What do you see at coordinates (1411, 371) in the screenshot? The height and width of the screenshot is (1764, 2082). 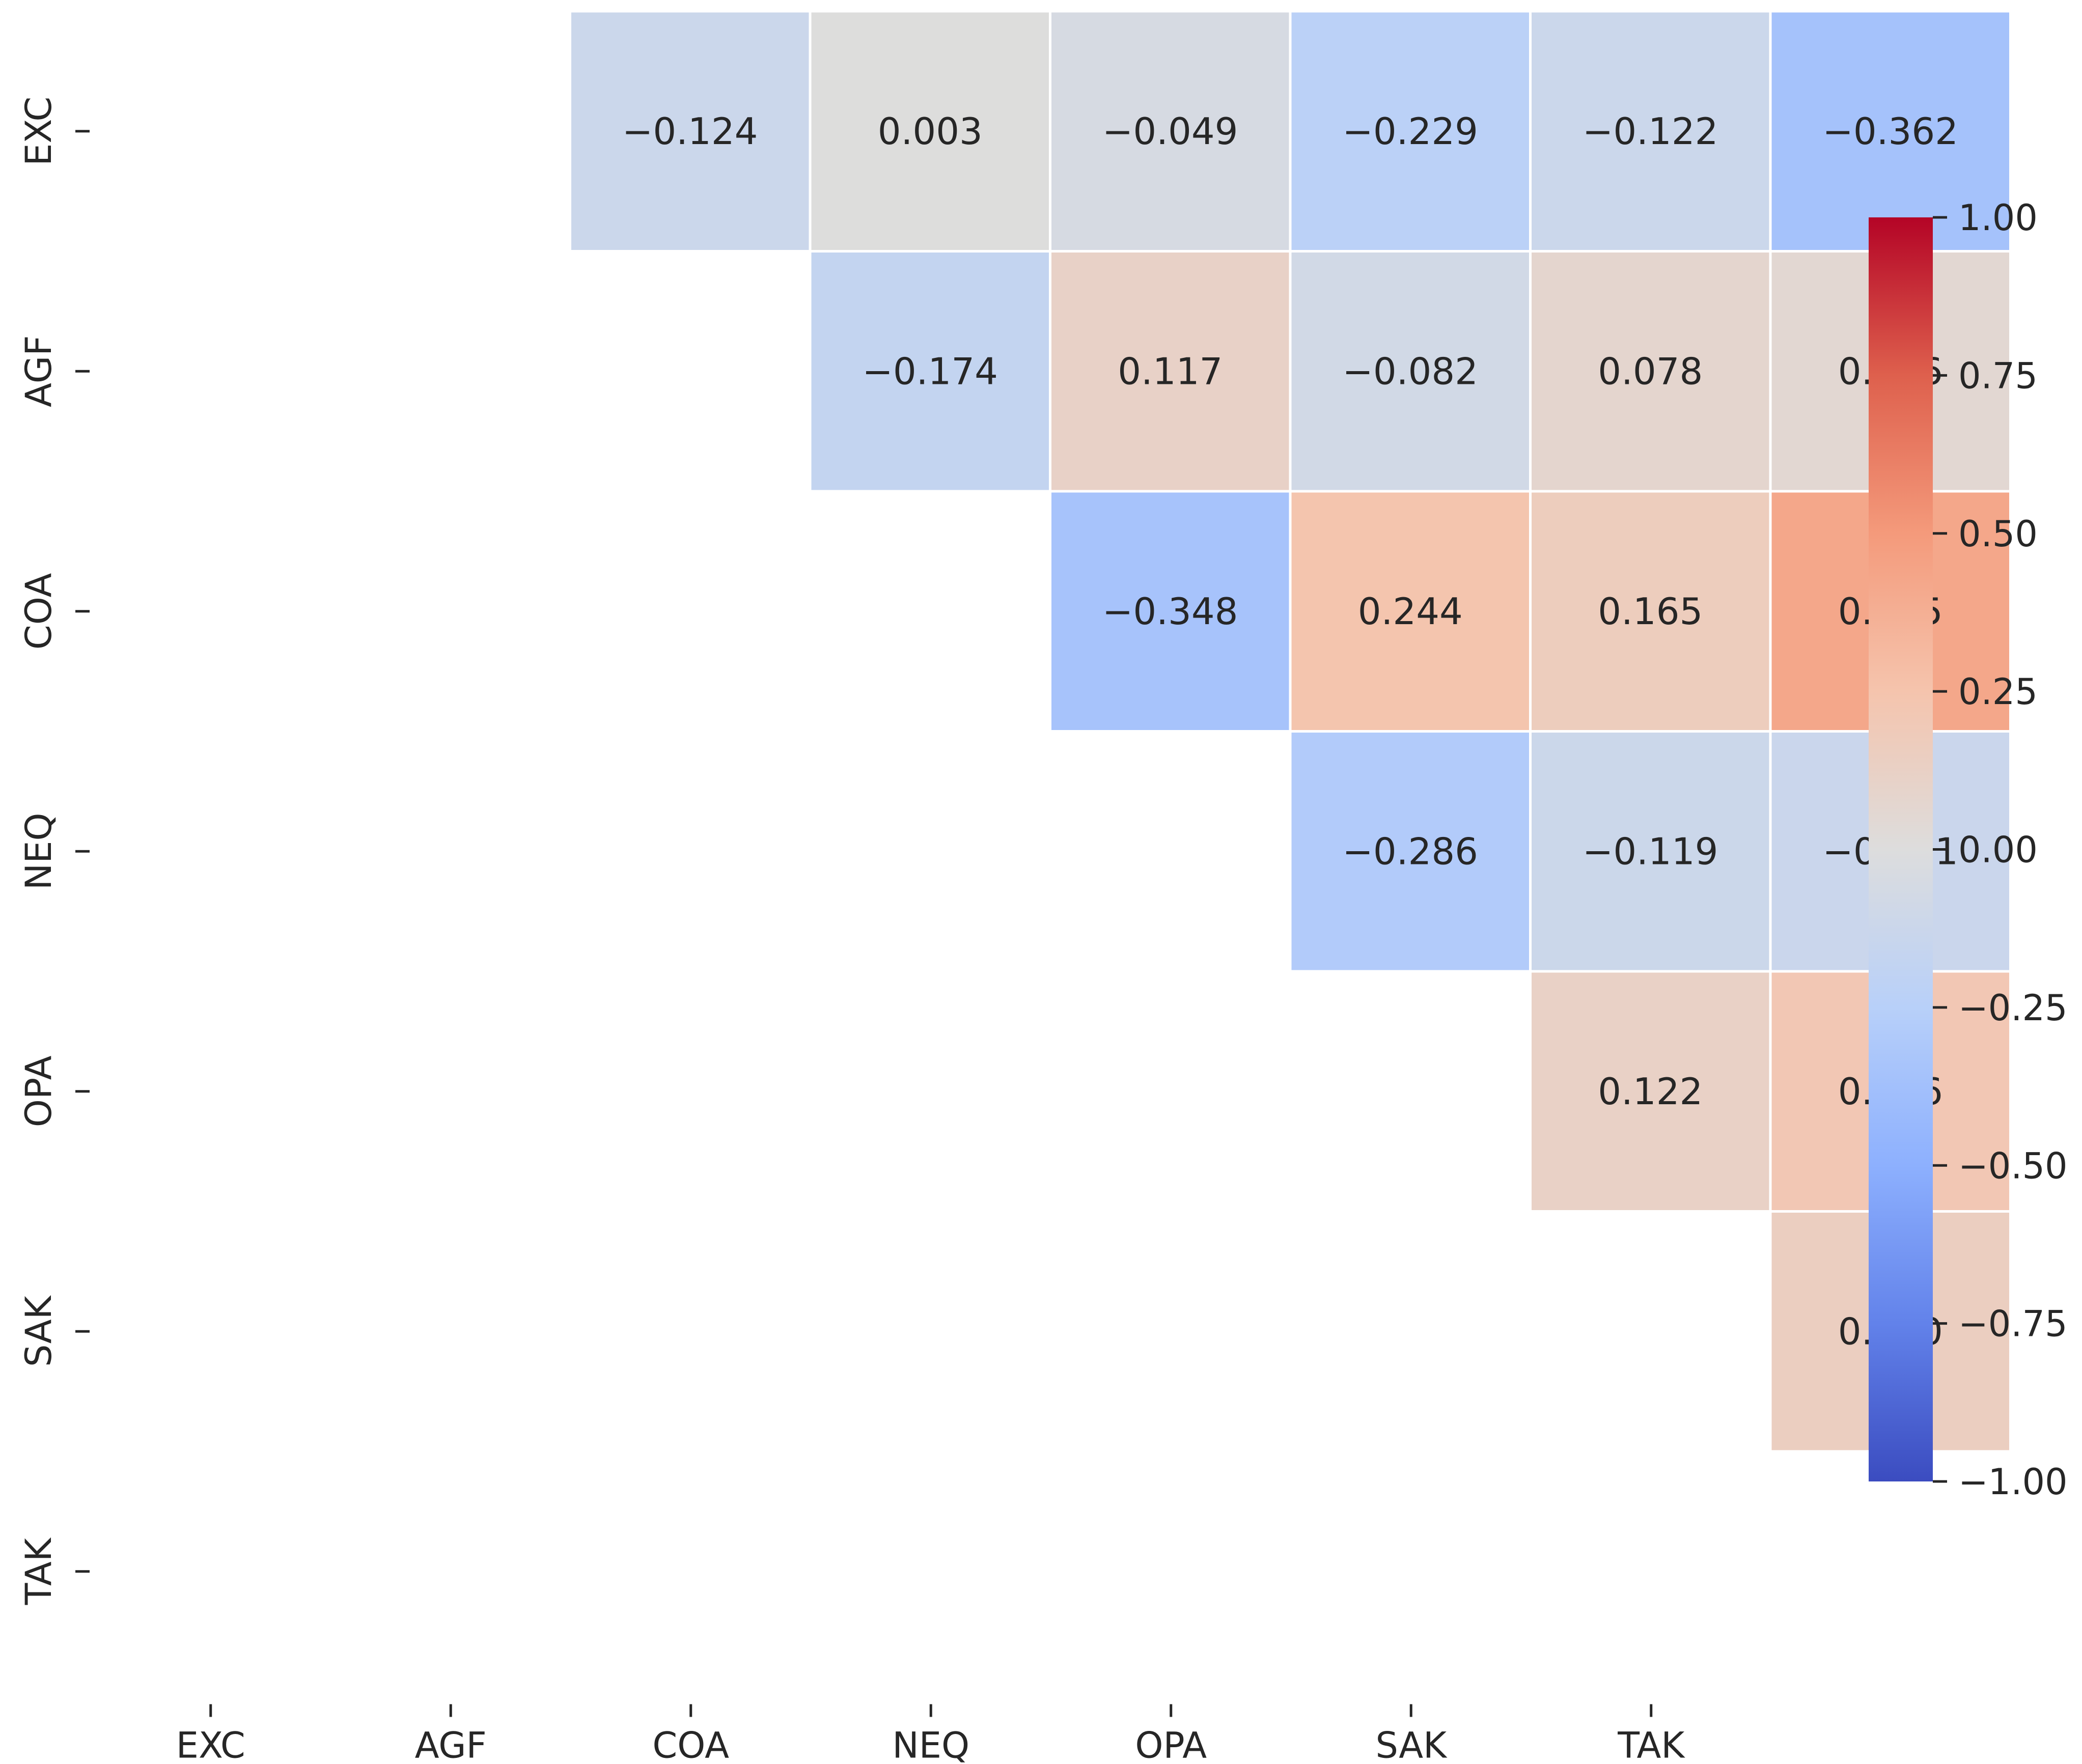 I see `cell-value-label: −0.082` at bounding box center [1411, 371].